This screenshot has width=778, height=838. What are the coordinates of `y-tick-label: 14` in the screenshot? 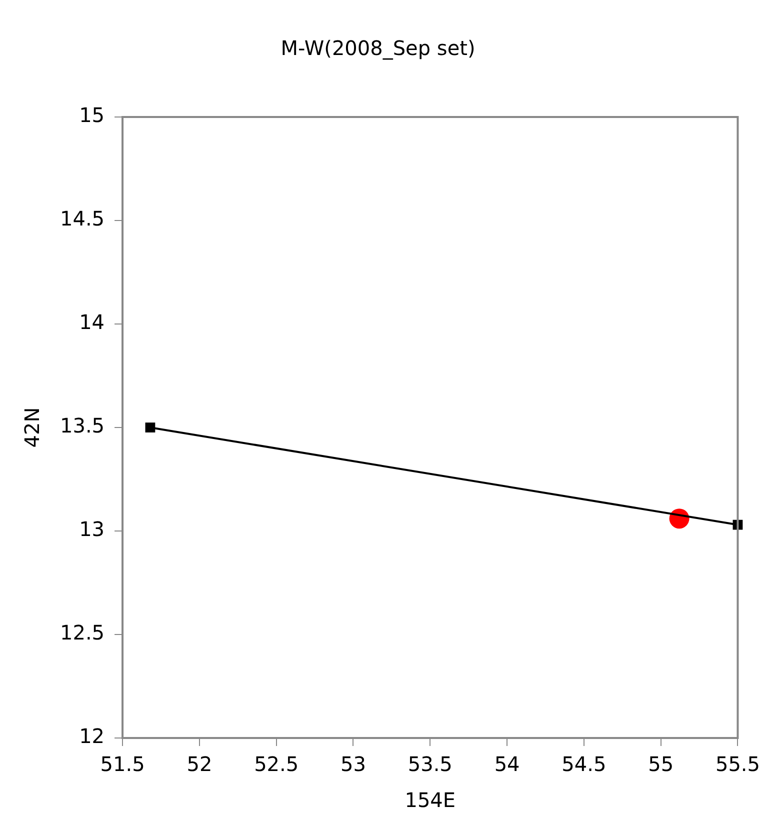 It's located at (92, 322).